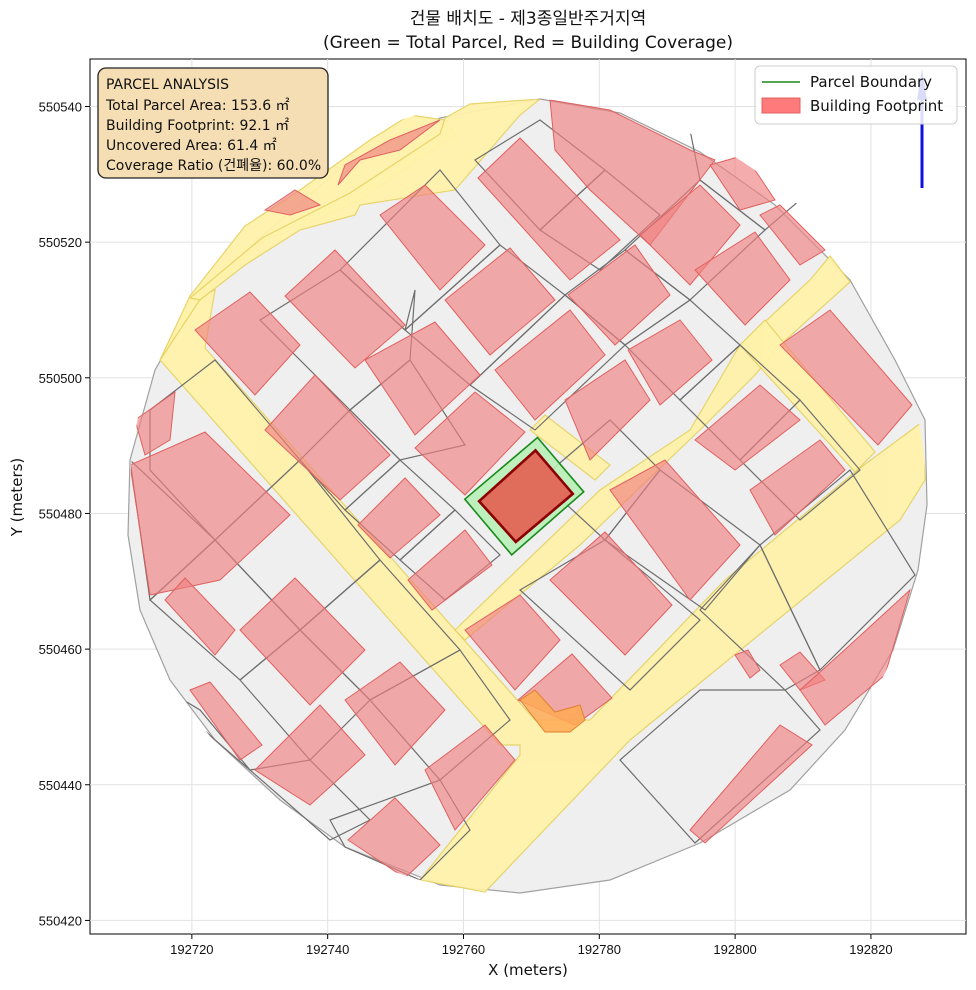  I want to click on legend-frame, so click(856, 95).